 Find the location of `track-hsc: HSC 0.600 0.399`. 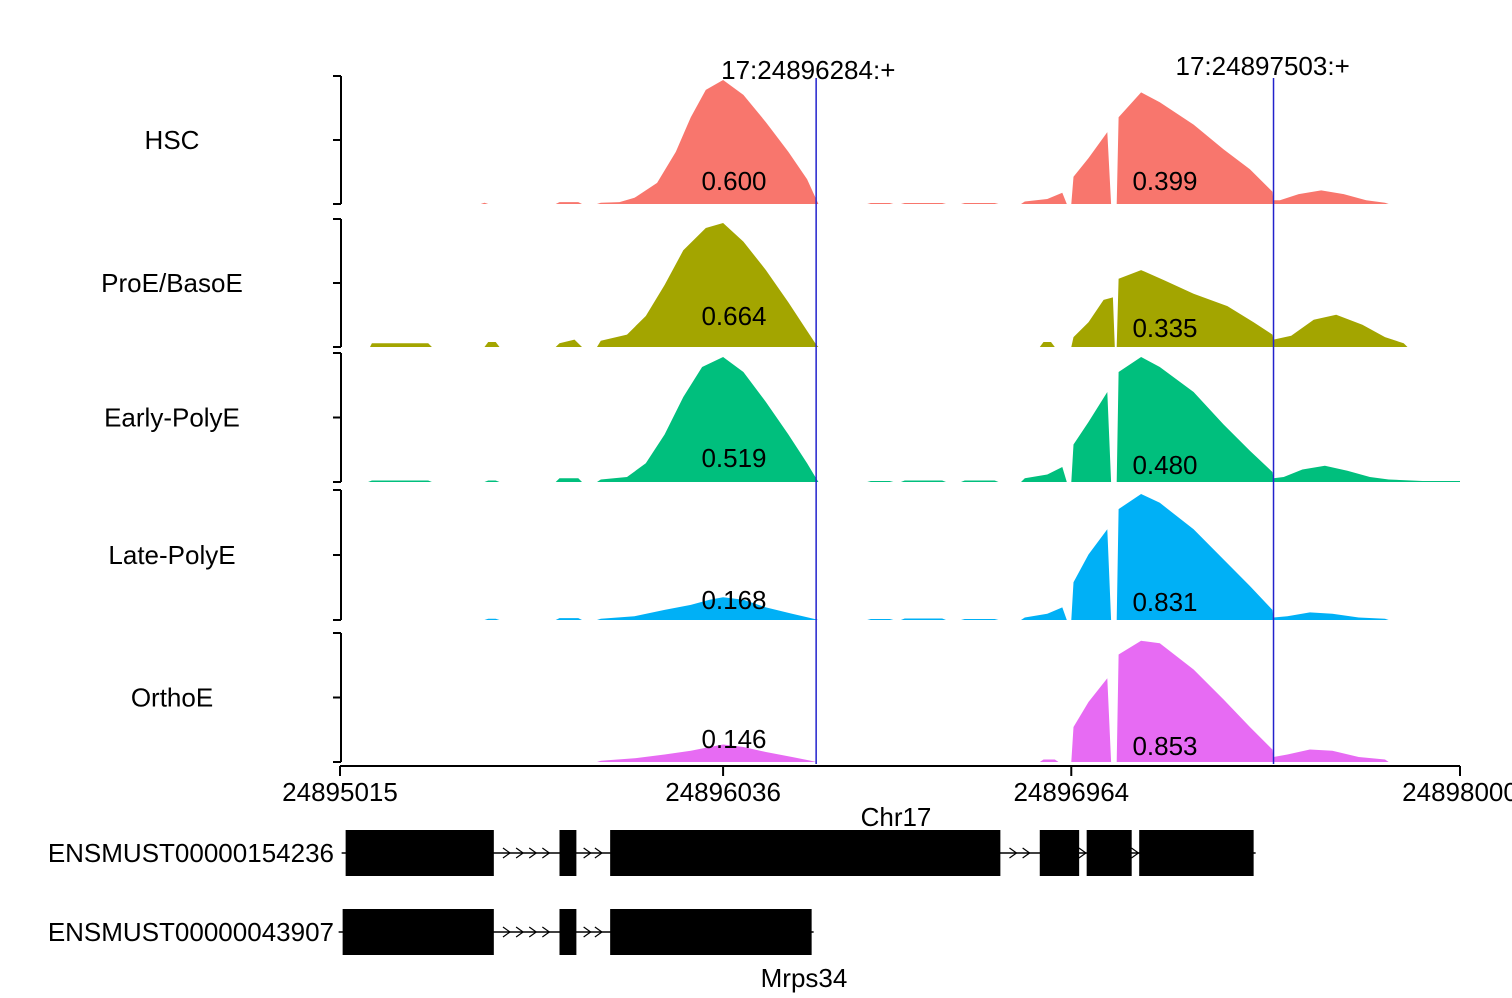

track-hsc: HSC 0.600 0.399 is located at coordinates (802, 140).